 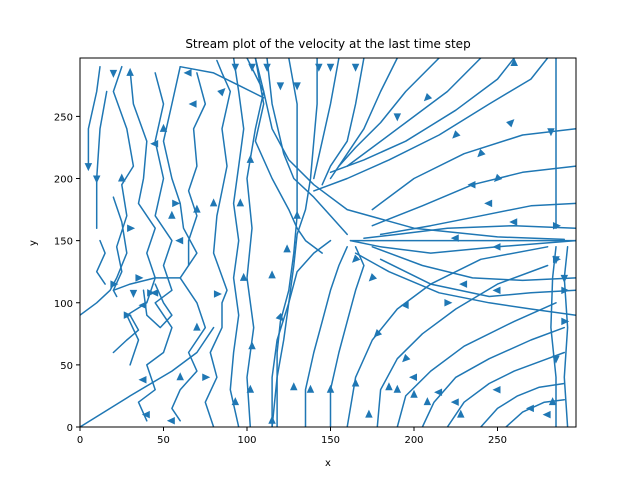 I want to click on y-axis-label: y, so click(x=33, y=243).